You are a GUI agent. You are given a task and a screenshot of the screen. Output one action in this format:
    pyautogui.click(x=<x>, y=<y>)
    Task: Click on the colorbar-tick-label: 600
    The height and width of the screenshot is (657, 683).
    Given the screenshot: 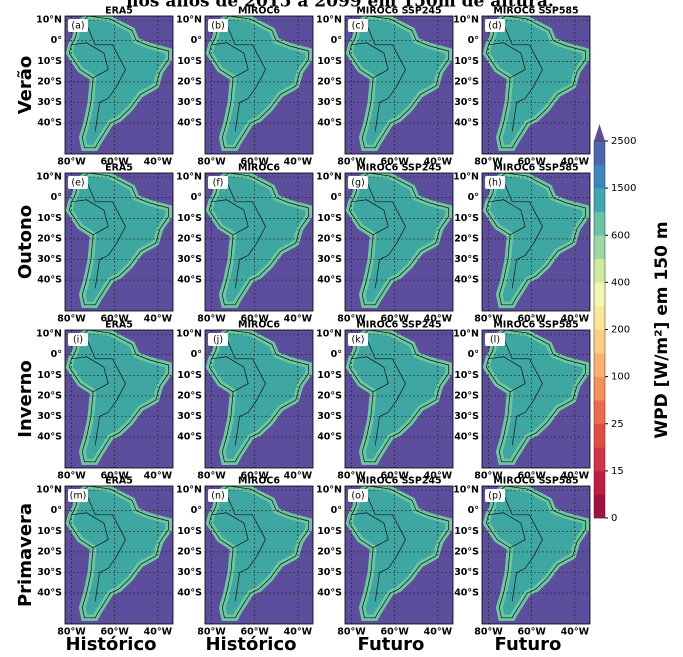 What is the action you would take?
    pyautogui.click(x=620, y=235)
    